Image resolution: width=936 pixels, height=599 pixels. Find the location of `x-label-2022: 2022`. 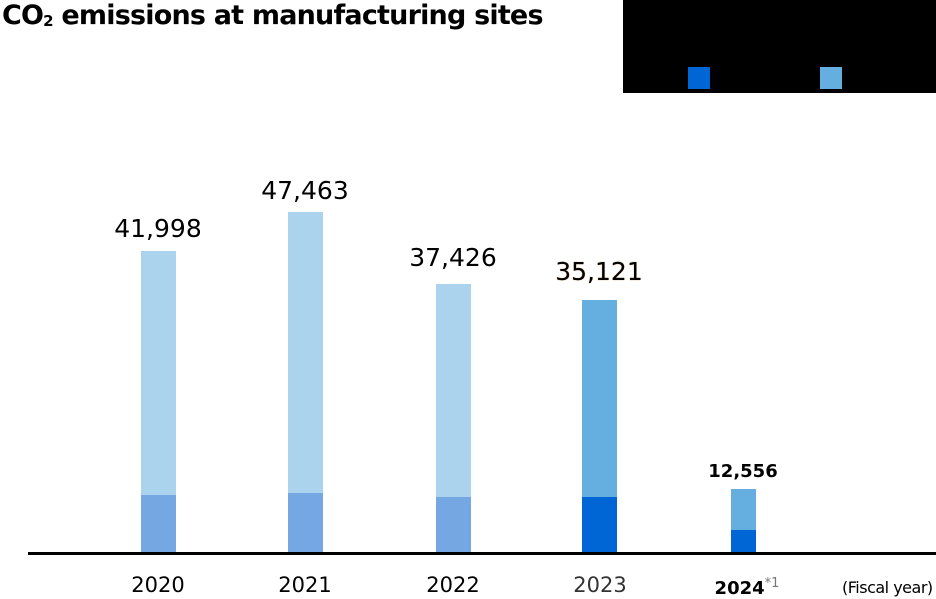

x-label-2022: 2022 is located at coordinates (453, 585).